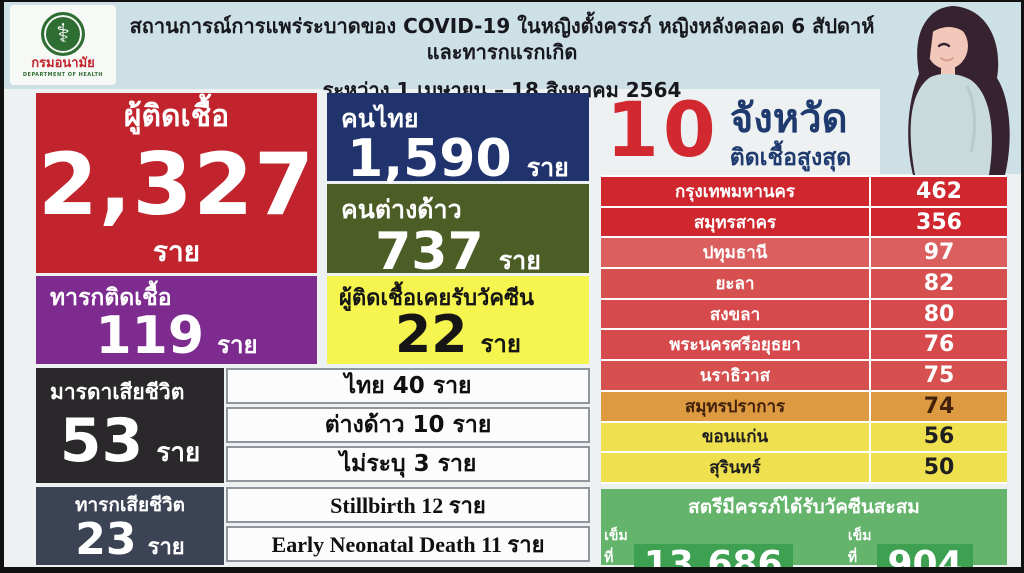 The image size is (1024, 573). I want to click on province-value: 80, so click(938, 314).